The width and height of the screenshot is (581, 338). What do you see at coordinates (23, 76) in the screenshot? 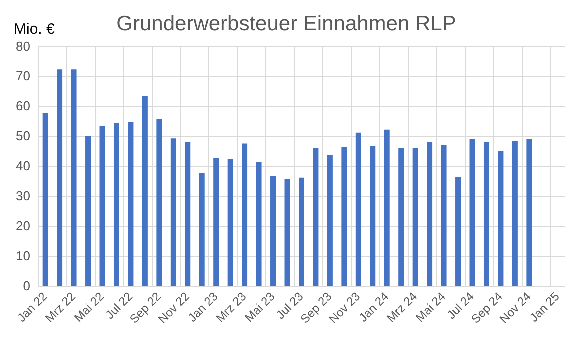
I see `y-tick-label: 70` at bounding box center [23, 76].